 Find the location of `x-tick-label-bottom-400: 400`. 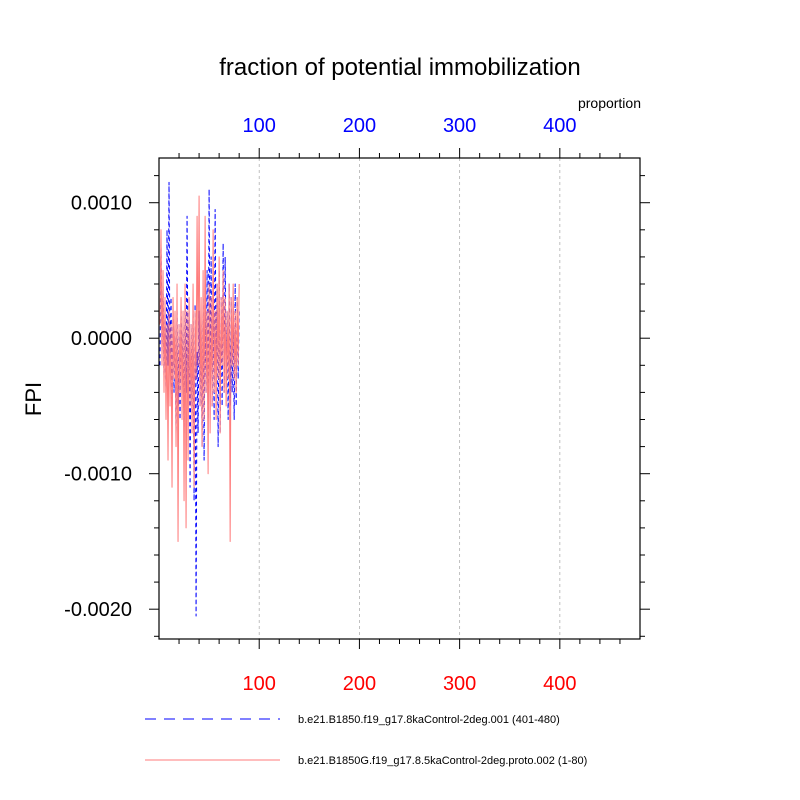

x-tick-label-bottom-400: 400 is located at coordinates (559, 684).